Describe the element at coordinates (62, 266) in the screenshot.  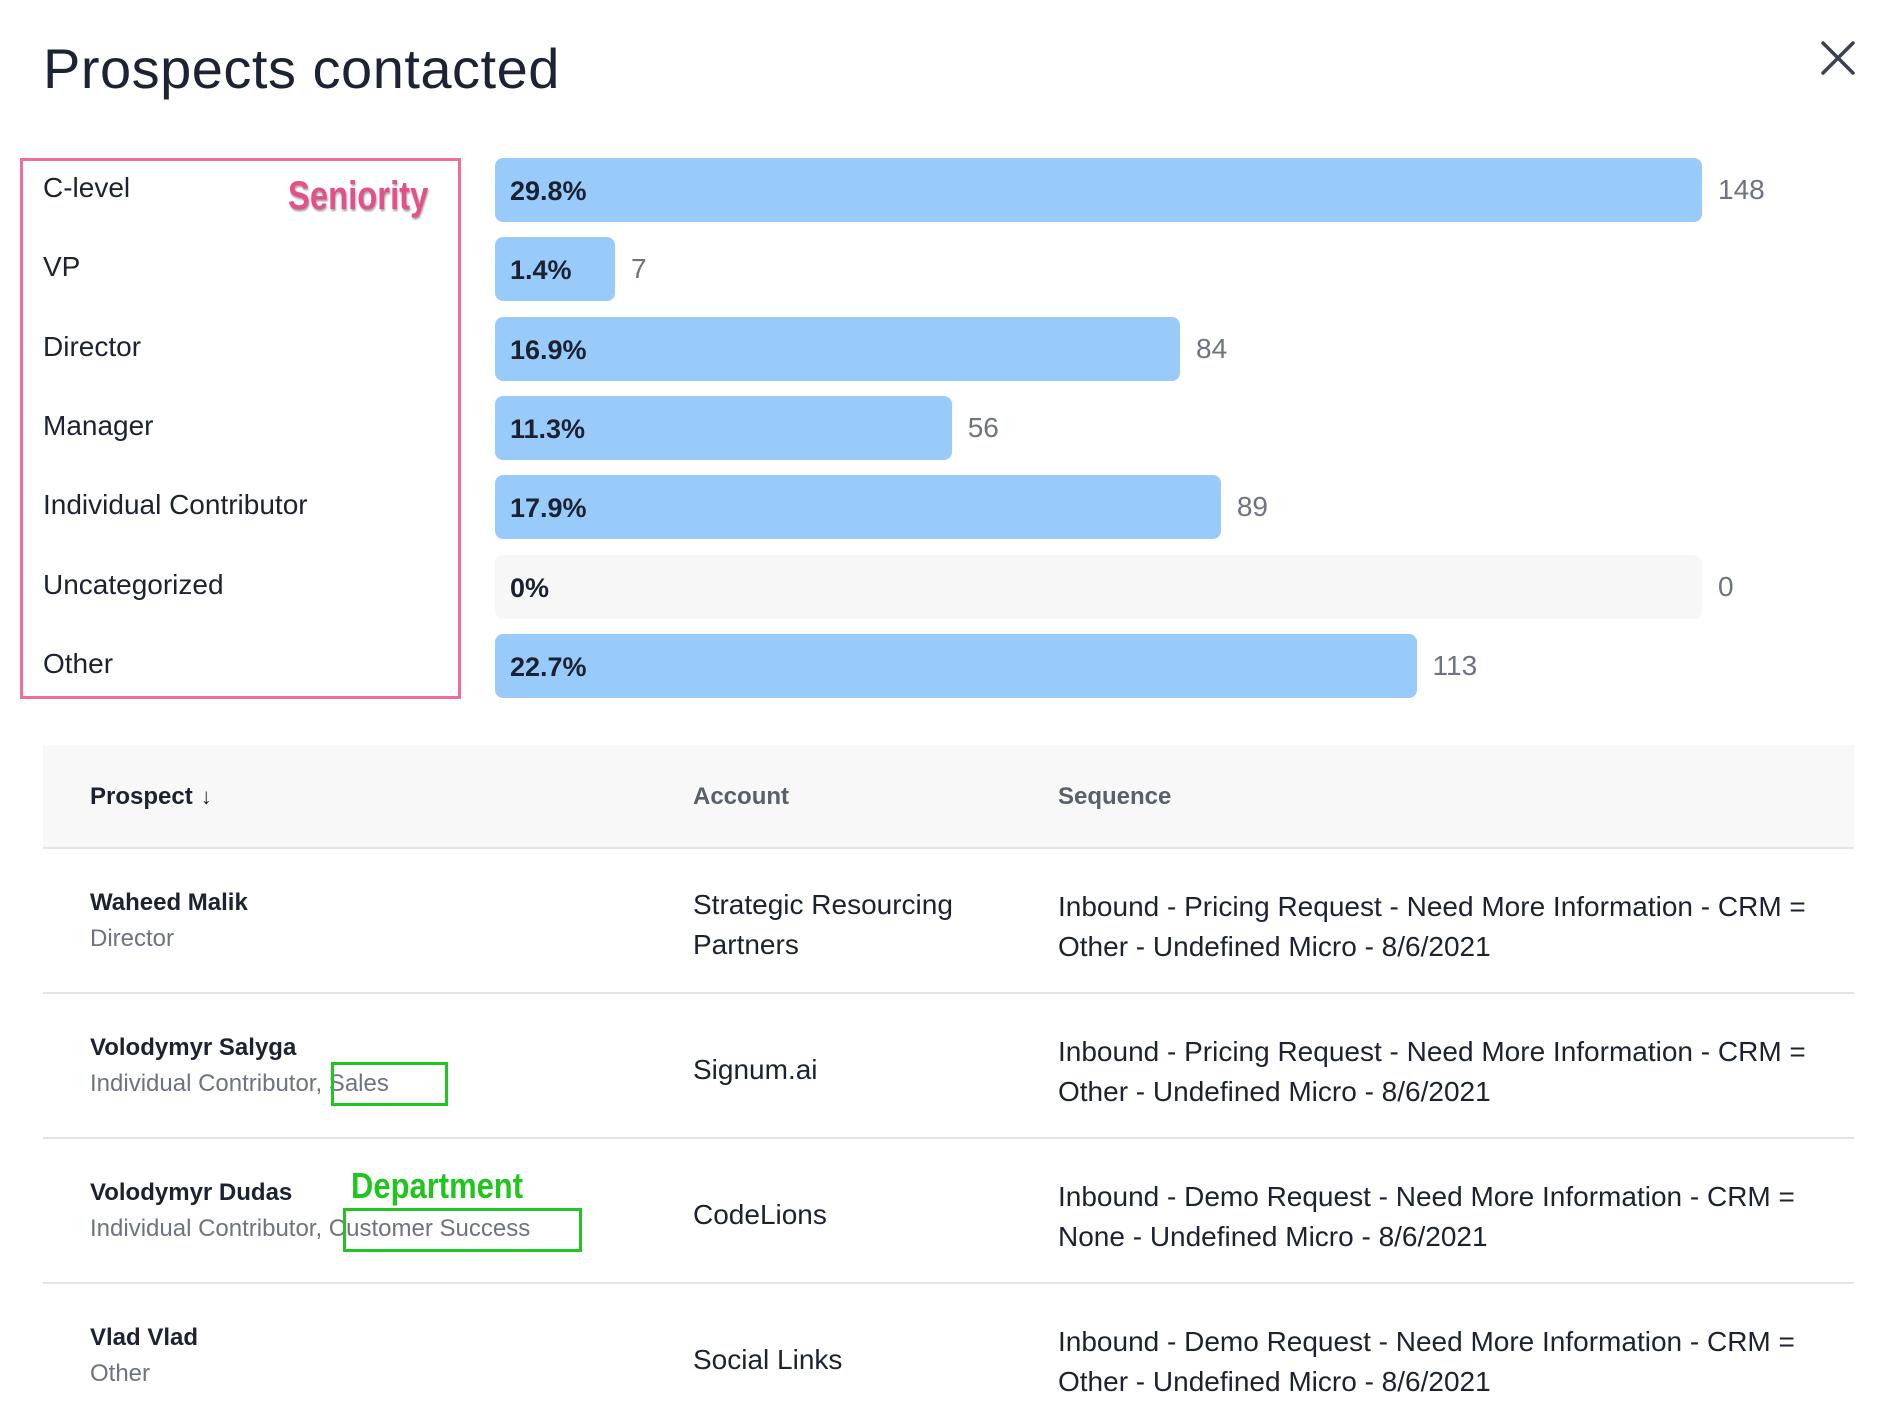
I see `seniority-category-label: VP` at that location.